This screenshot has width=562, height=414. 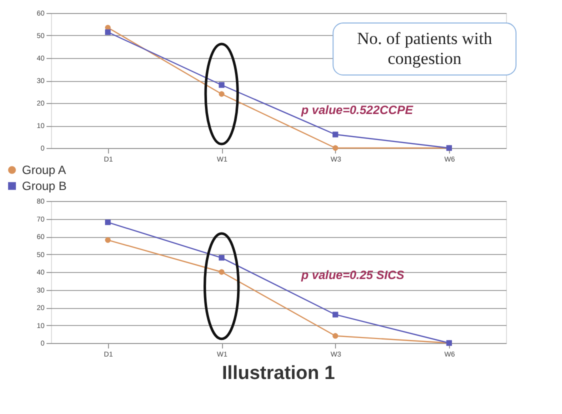 I want to click on text: No. of patients with congestion, so click(x=425, y=48).